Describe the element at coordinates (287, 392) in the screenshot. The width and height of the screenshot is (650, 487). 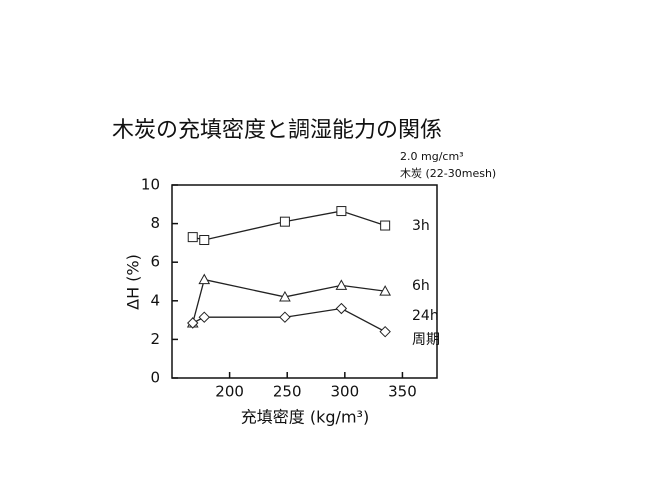
I see `x-tick-label: 250` at that location.